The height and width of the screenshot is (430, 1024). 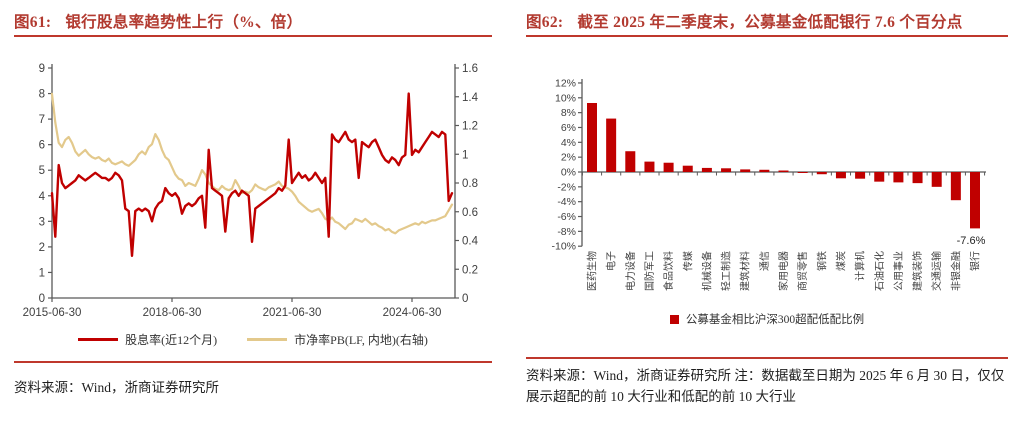 I want to click on fund-allocation-legend-label: 公募基金相比沪深300超配低配比例, so click(x=775, y=320).